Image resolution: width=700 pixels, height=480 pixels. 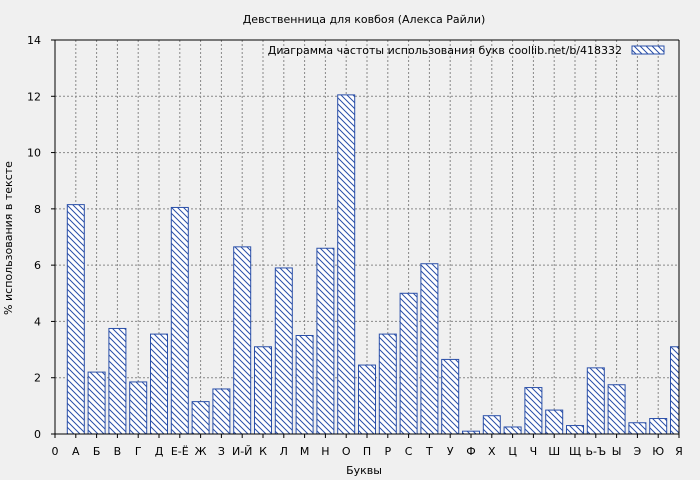 What do you see at coordinates (37, 434) in the screenshot?
I see `y-tick-label: 0` at bounding box center [37, 434].